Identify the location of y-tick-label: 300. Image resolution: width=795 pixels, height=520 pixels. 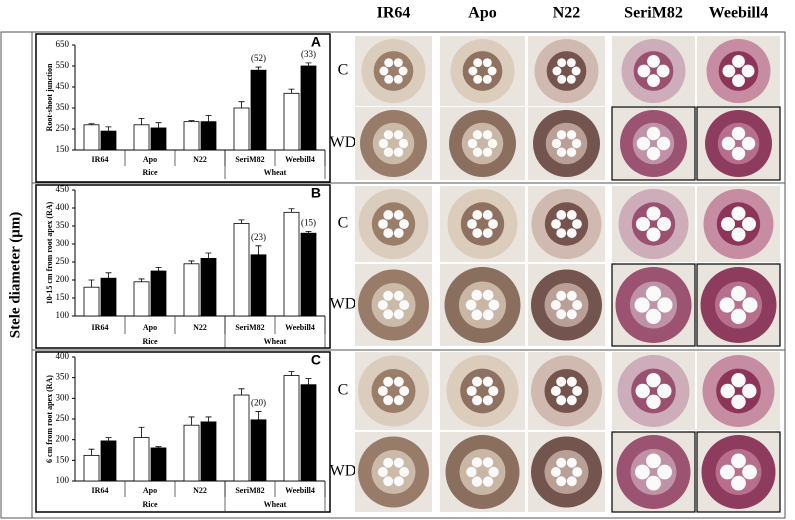
(63, 243).